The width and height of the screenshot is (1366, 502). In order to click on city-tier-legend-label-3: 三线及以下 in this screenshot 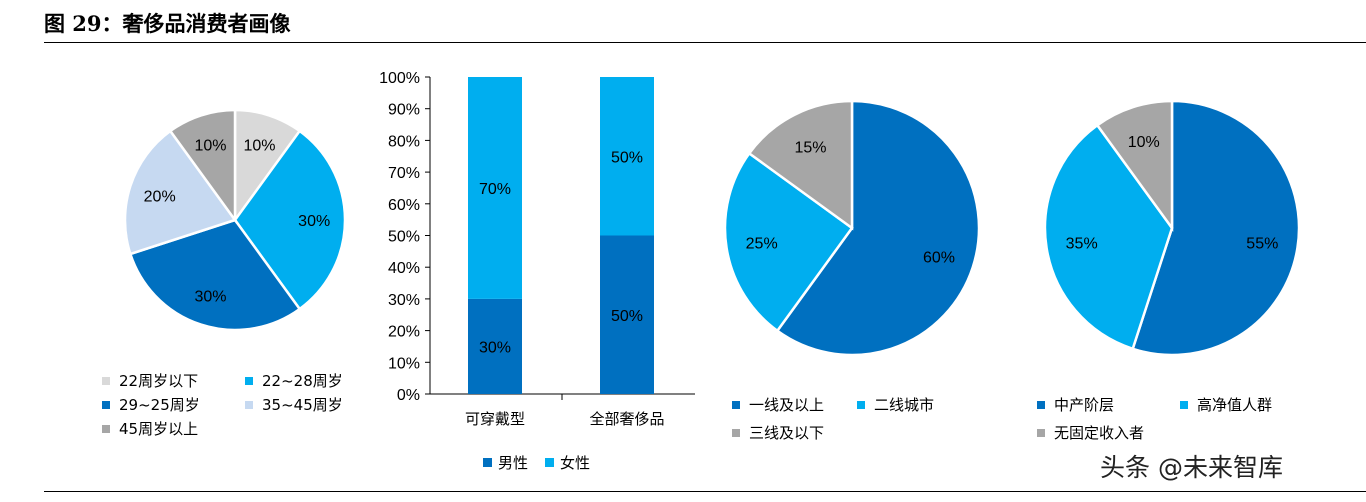, I will do `click(786, 433)`.